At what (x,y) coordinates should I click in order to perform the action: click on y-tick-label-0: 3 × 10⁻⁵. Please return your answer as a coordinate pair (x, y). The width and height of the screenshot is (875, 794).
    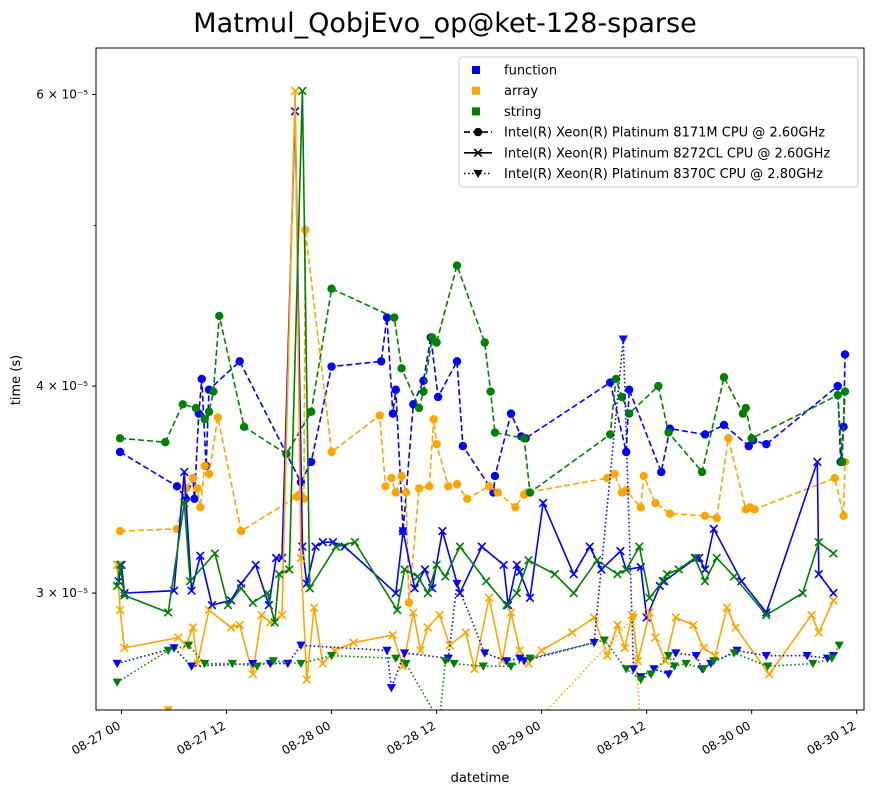
    Looking at the image, I should click on (62, 593).